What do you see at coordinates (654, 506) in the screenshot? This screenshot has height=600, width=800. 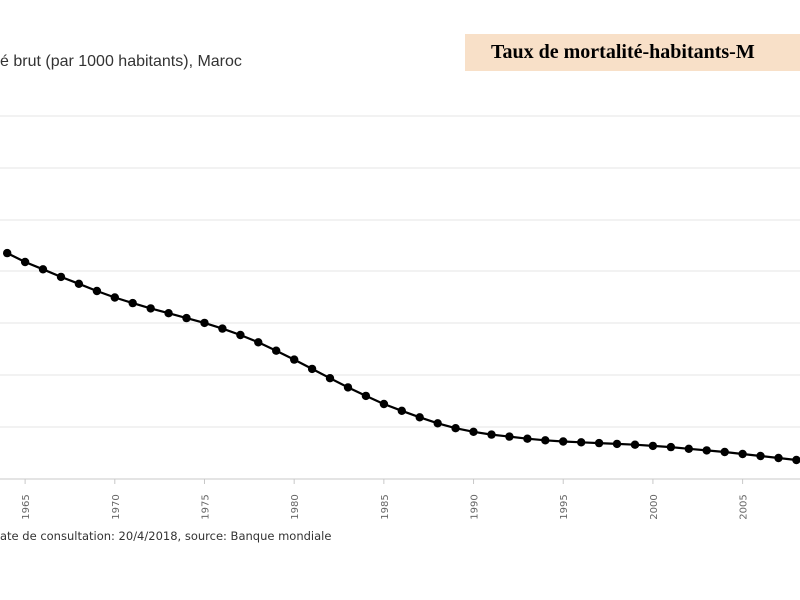 I see `x-tick-label: 2000` at bounding box center [654, 506].